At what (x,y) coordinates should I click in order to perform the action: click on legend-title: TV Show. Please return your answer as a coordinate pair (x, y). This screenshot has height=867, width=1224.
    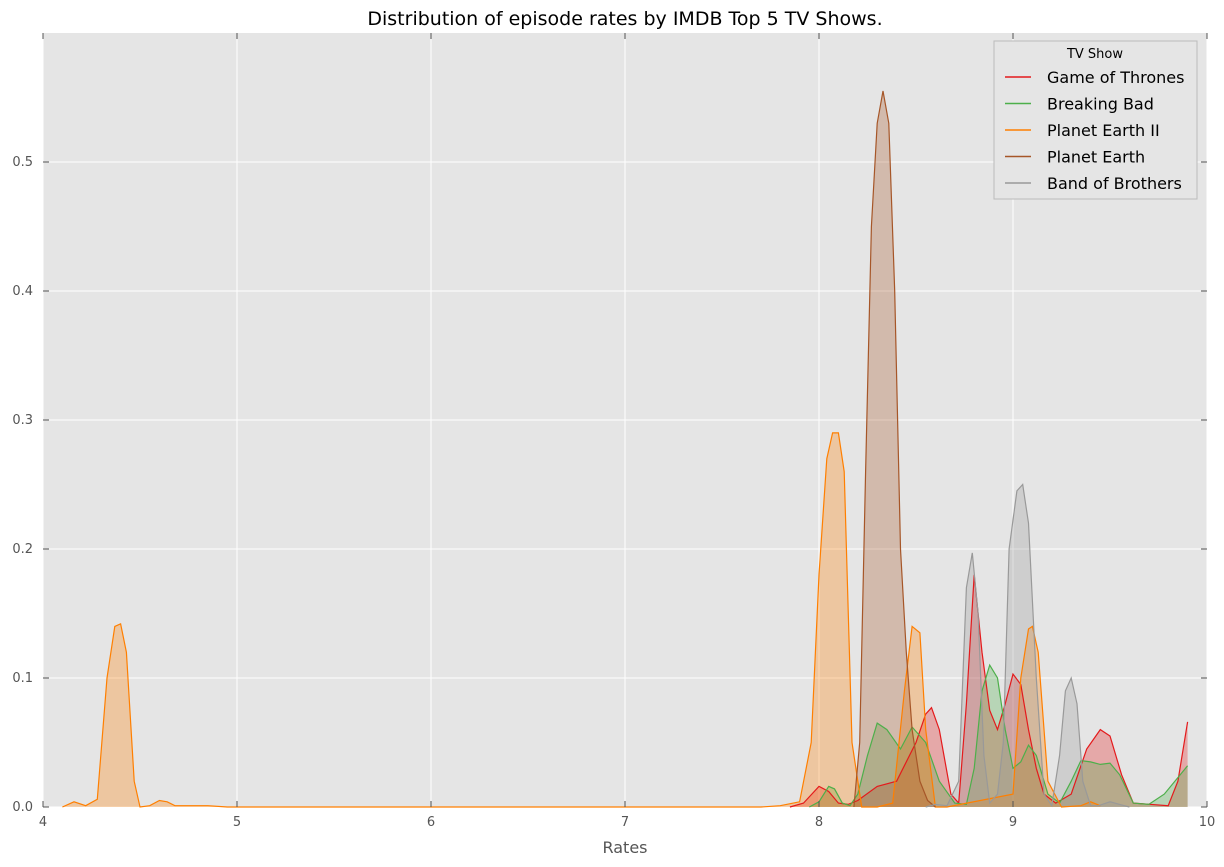
    Looking at the image, I should click on (1094, 54).